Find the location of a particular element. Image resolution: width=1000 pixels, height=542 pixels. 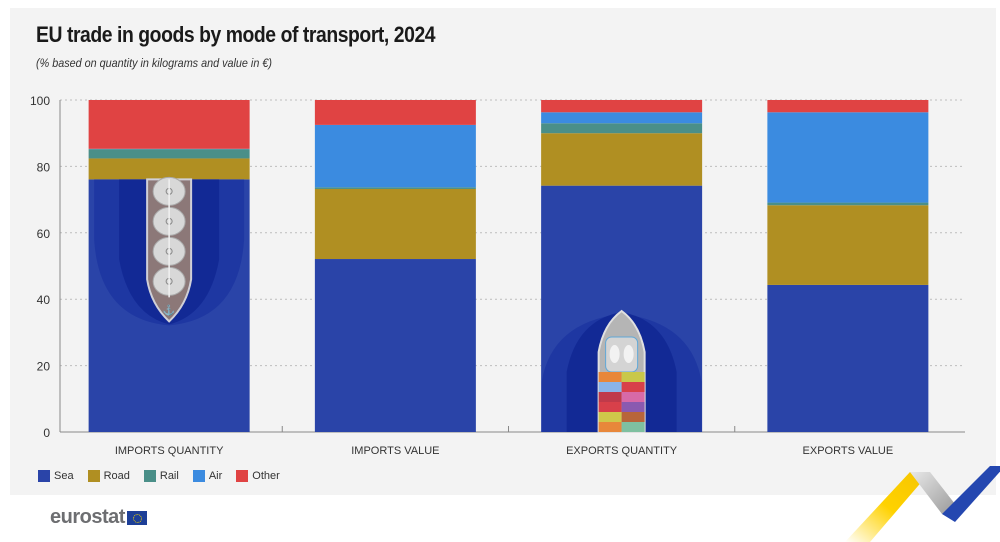

legend-label: Air is located at coordinates (215, 476).